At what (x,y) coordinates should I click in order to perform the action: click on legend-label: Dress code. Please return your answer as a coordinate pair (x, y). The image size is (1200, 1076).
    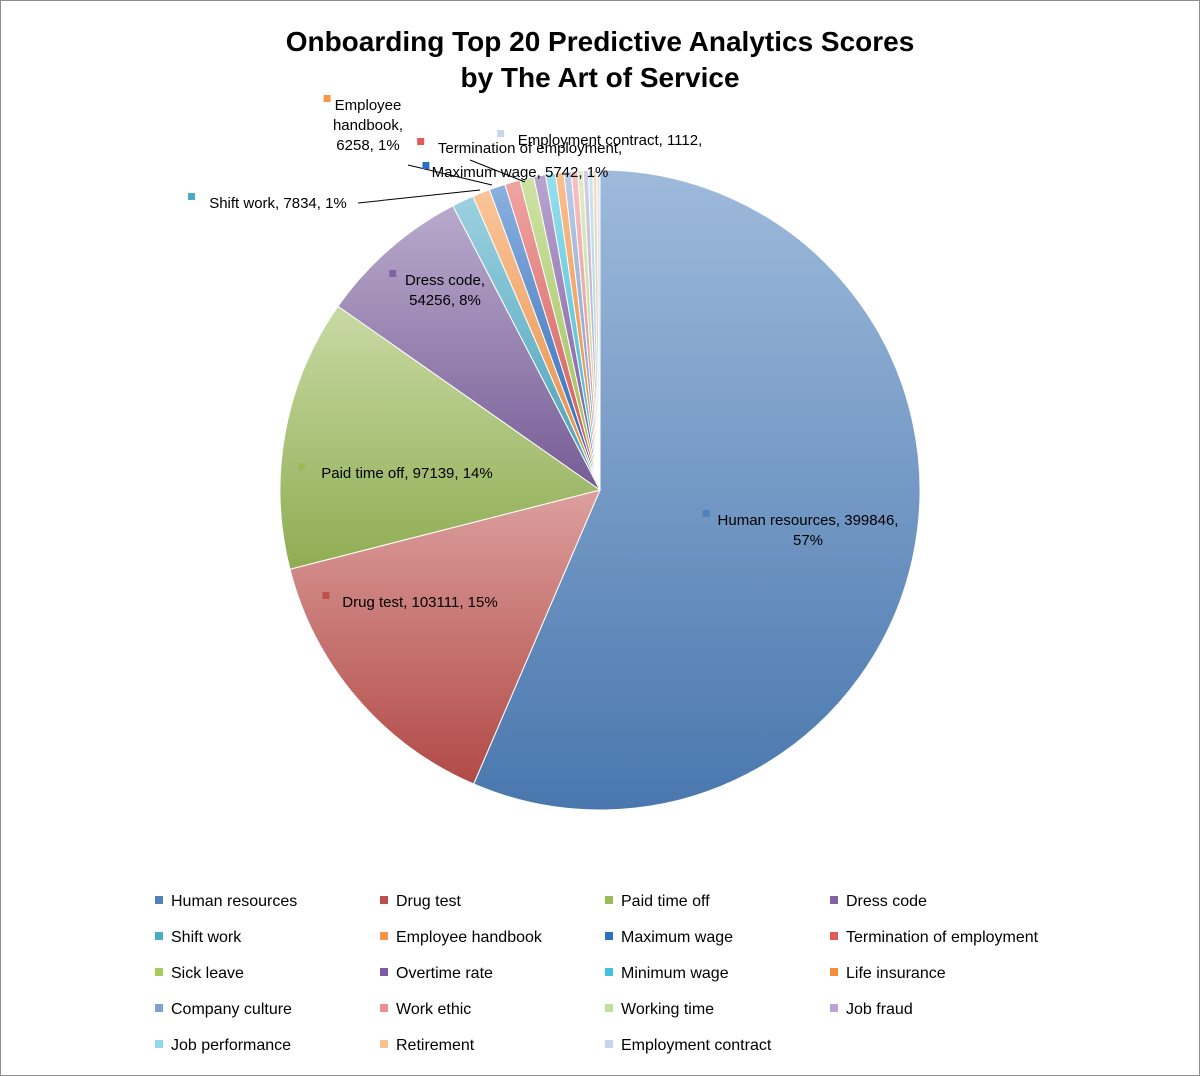
    Looking at the image, I should click on (886, 901).